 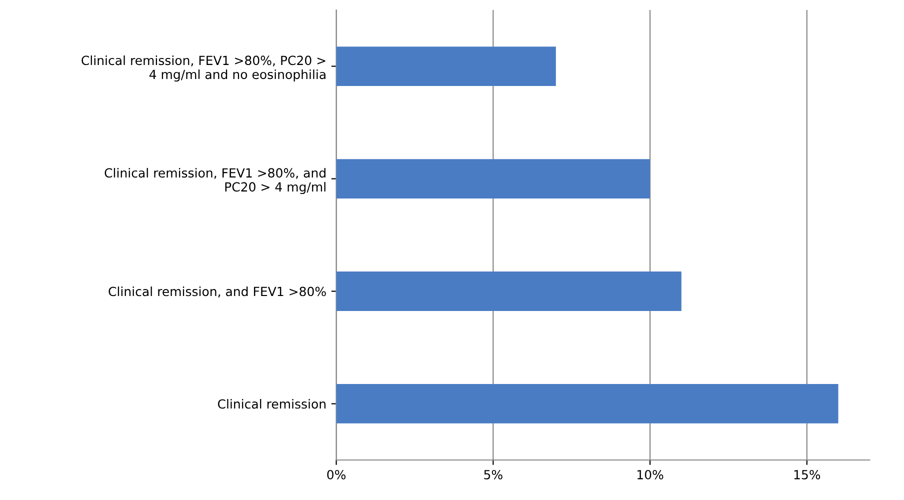 What do you see at coordinates (336, 475) in the screenshot?
I see `x-tick-label: 0%` at bounding box center [336, 475].